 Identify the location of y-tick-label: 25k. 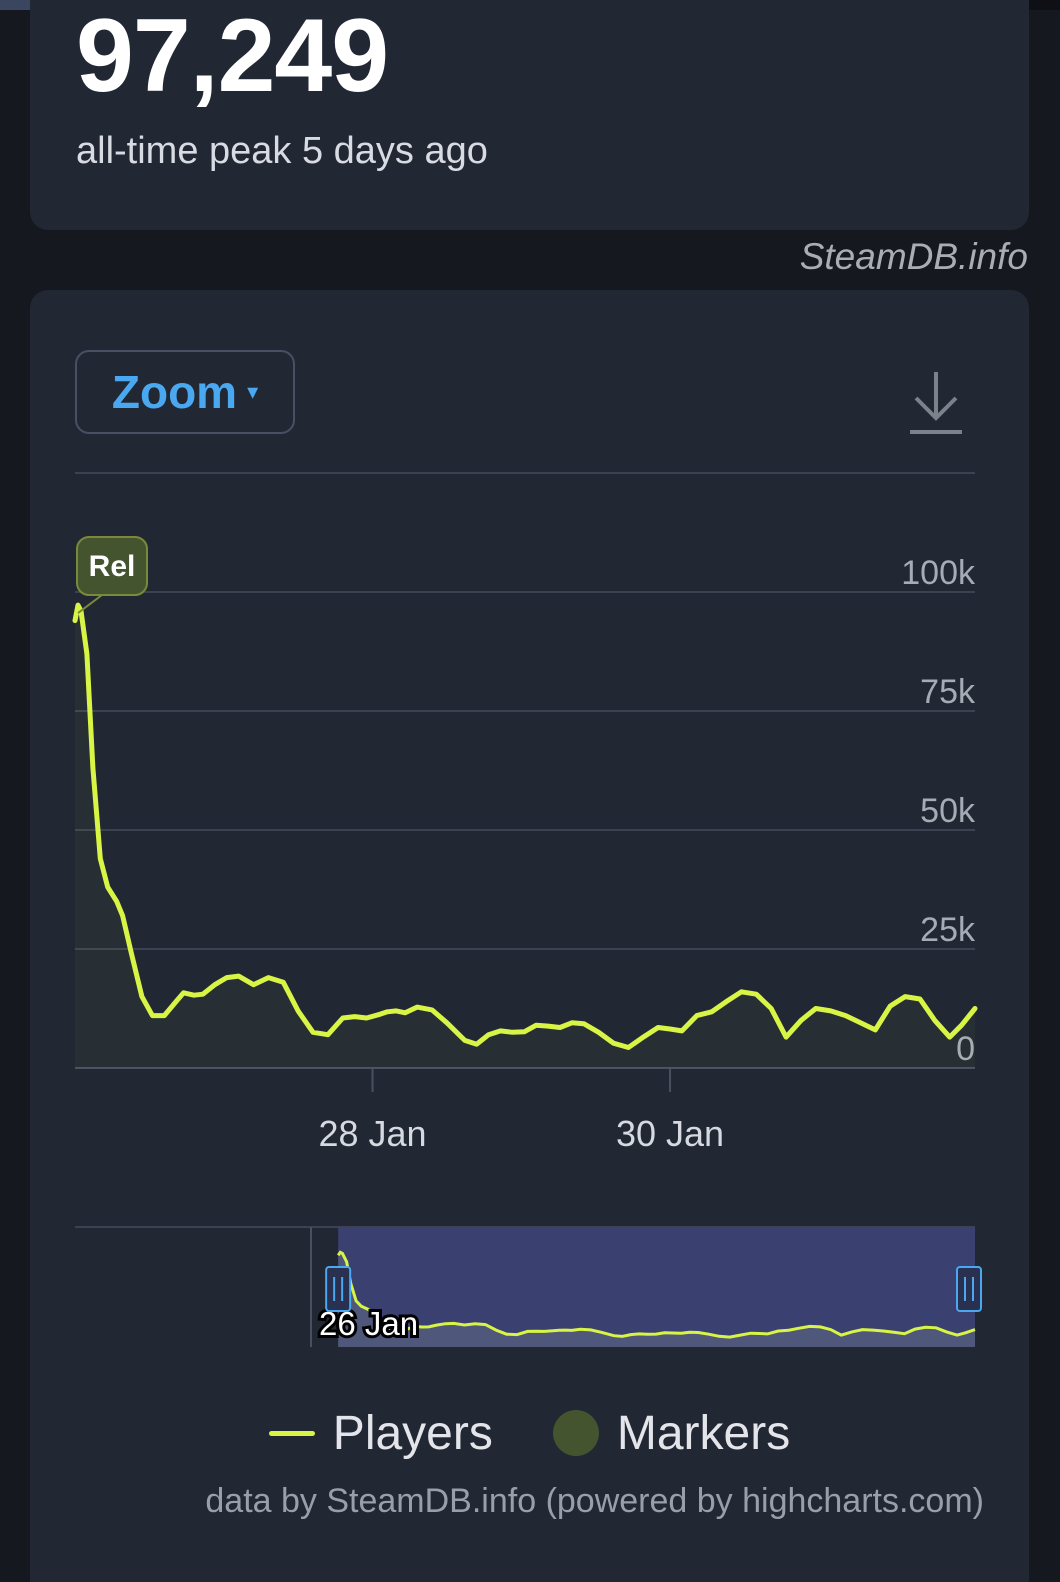
(948, 930).